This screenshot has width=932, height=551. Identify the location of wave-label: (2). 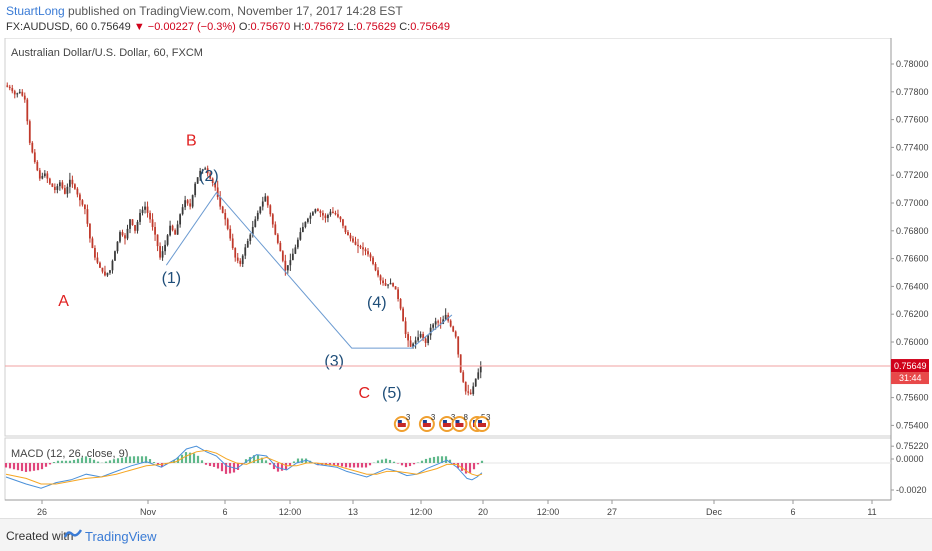
(209, 176).